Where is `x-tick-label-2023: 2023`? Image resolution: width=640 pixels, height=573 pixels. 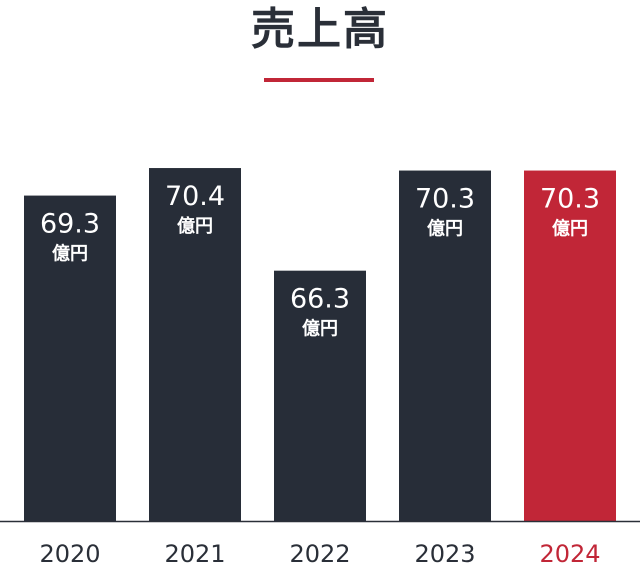 x-tick-label-2023: 2023 is located at coordinates (444, 554).